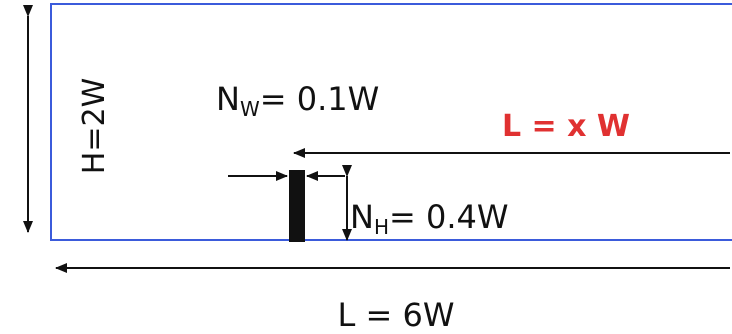  Describe the element at coordinates (297, 206) in the screenshot. I see `obstacle` at that location.